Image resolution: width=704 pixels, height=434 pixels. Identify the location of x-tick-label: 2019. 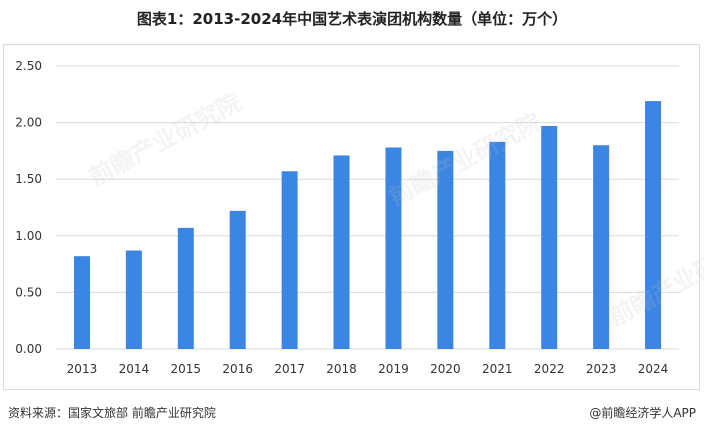
(393, 369).